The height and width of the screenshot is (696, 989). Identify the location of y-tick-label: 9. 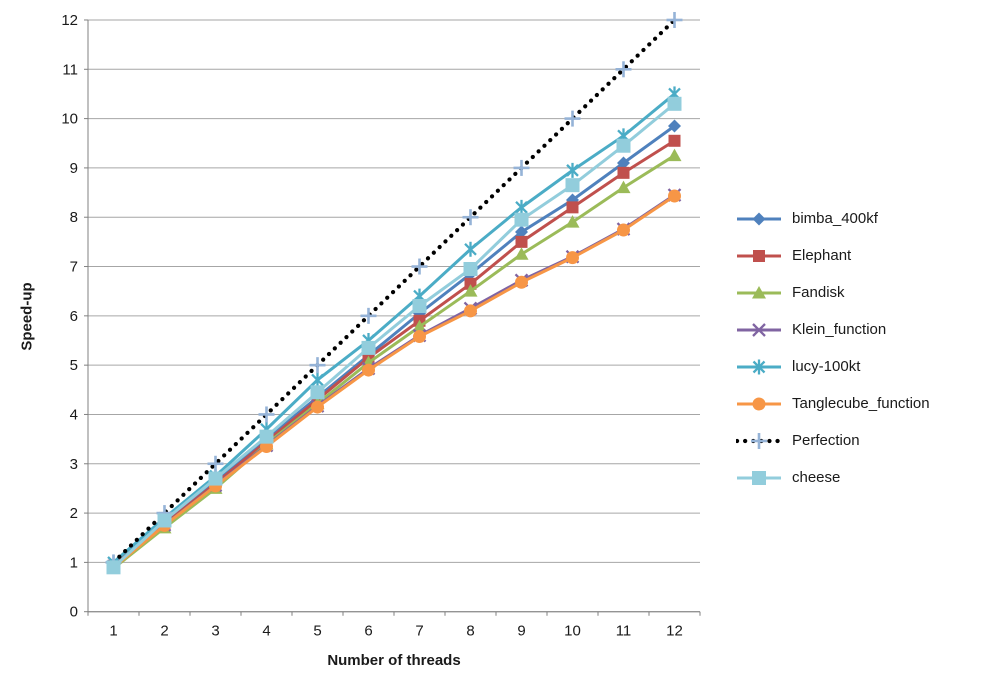
(74, 168).